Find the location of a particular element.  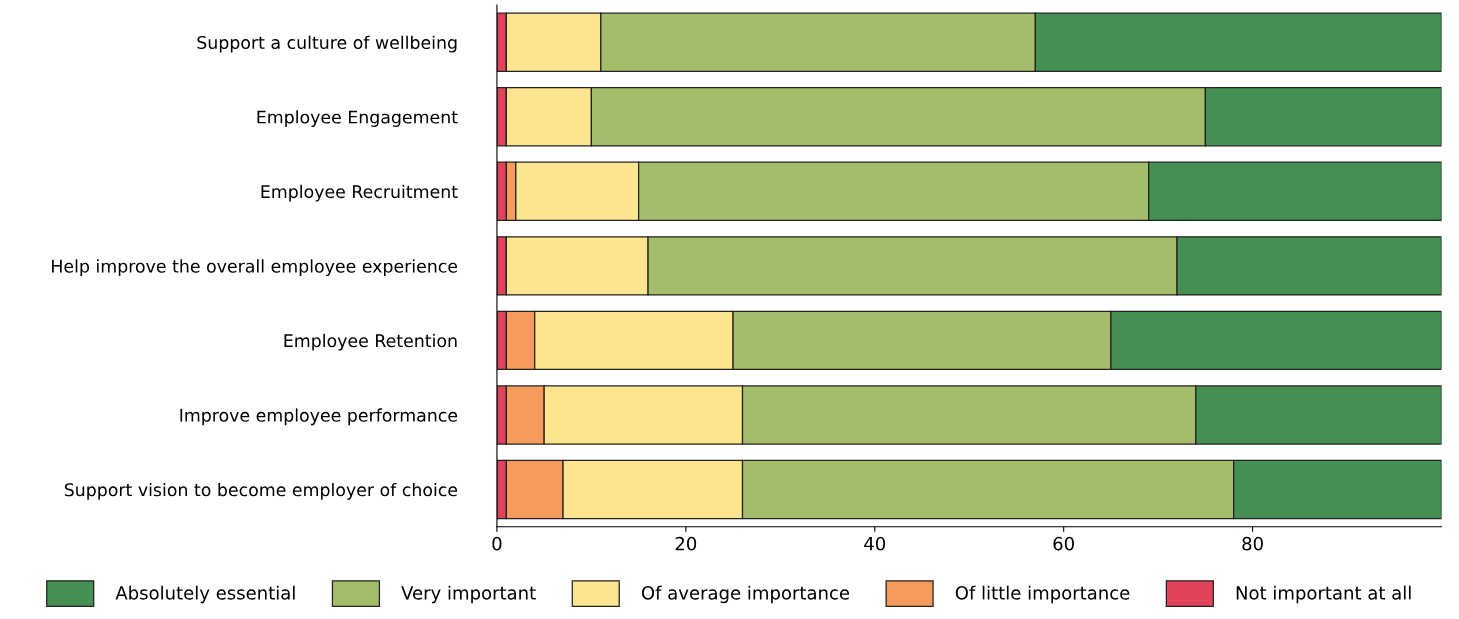

y-tick-label: Support a culture of wellbeing is located at coordinates (327, 44).